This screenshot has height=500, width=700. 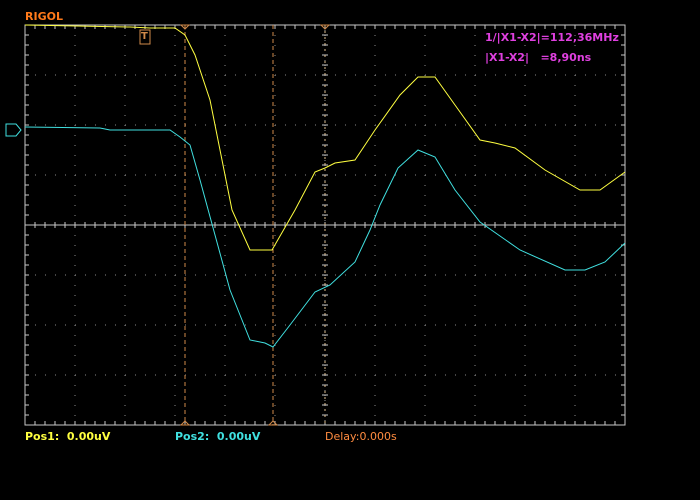 I want to click on brand: RIGOL, so click(x=44, y=16).